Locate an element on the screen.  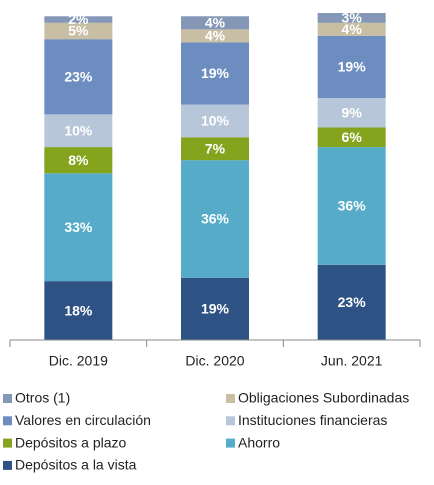
legend-label: Depósitos a la vista is located at coordinates (76, 465).